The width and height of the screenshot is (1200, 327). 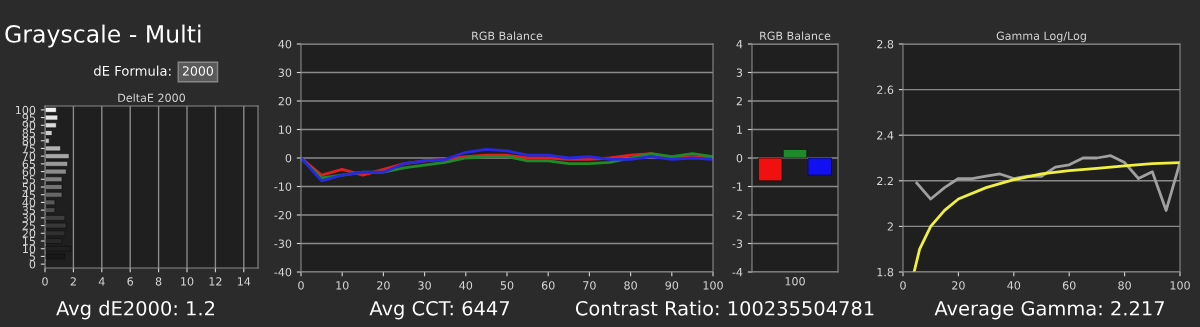 What do you see at coordinates (73, 281) in the screenshot?
I see `x-tick-label: 2` at bounding box center [73, 281].